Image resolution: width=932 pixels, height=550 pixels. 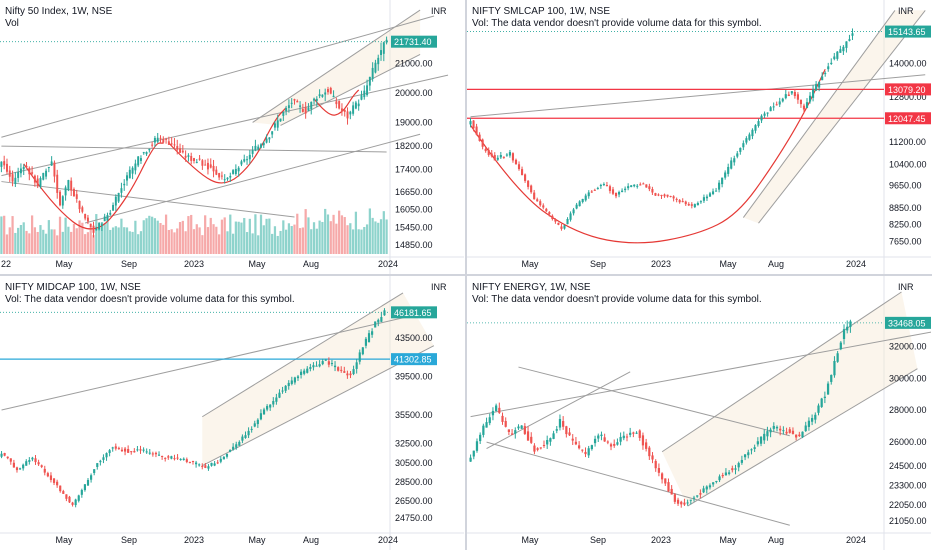 What do you see at coordinates (413, 360) in the screenshot?
I see `price-badge-label: 41302.85` at bounding box center [413, 360].